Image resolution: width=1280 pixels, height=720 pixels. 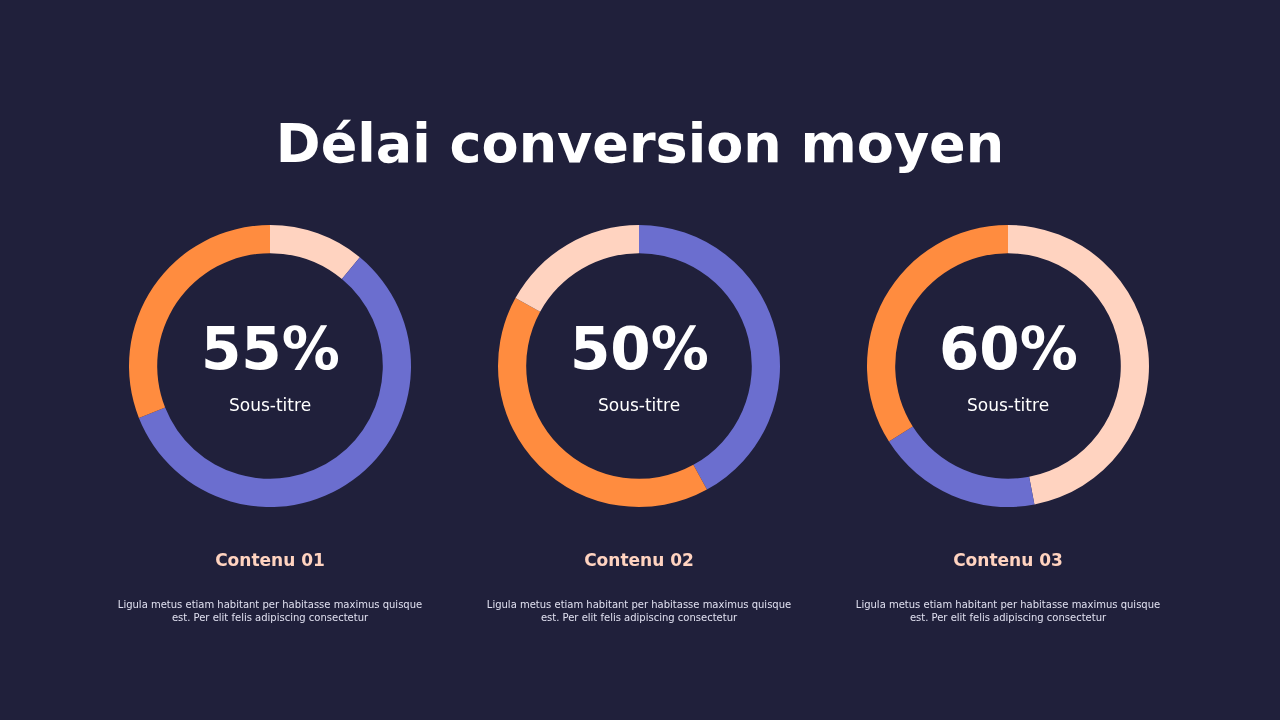 I want to click on text: Délai conversion moyen, so click(x=640, y=143).